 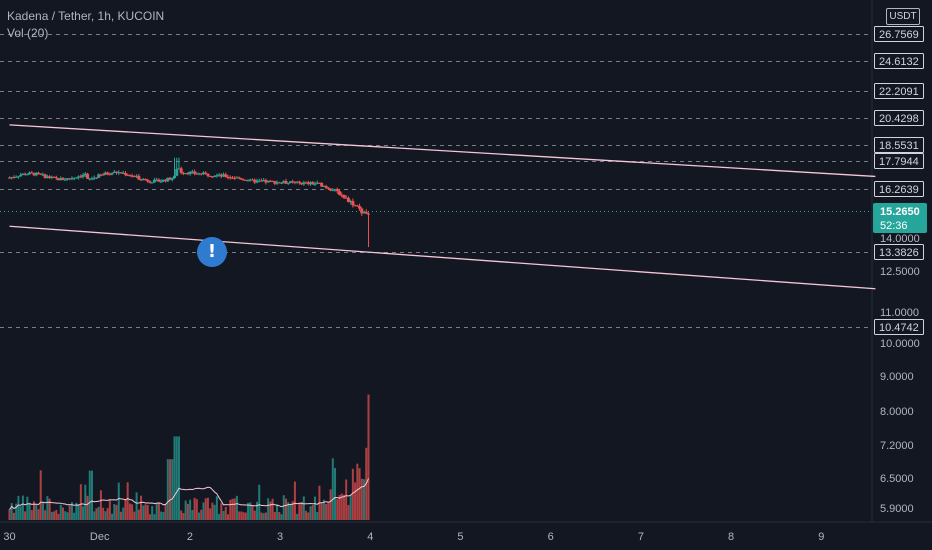 What do you see at coordinates (413, 537) in the screenshot?
I see `time-axis: 30 Dec 2 3 4 5 6 7 8 9` at bounding box center [413, 537].